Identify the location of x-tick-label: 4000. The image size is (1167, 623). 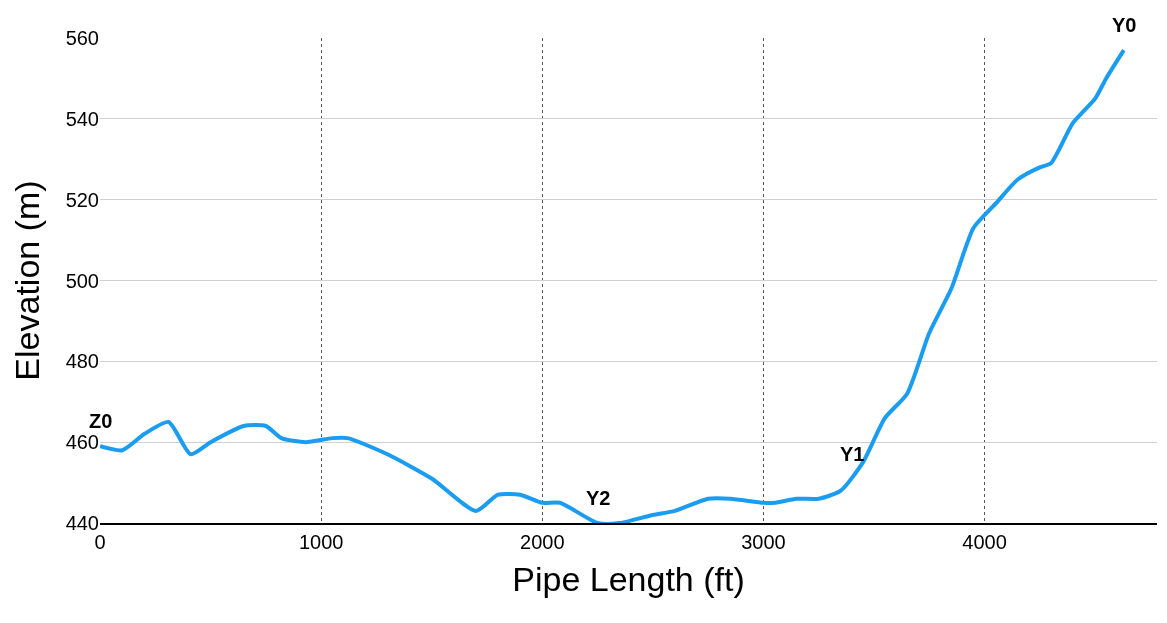
(984, 542).